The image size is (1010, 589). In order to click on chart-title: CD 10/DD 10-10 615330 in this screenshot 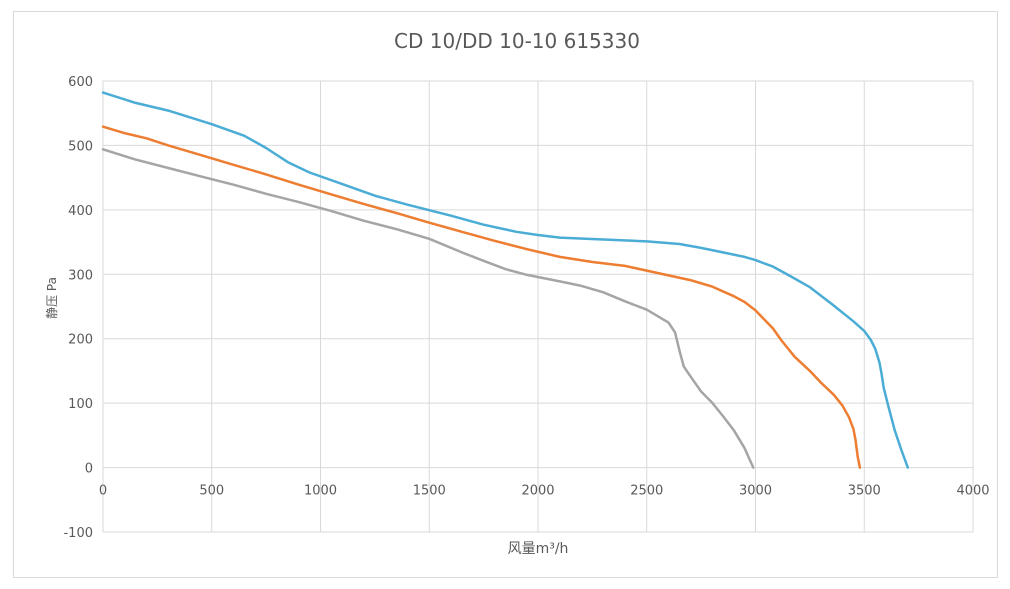, I will do `click(517, 41)`.